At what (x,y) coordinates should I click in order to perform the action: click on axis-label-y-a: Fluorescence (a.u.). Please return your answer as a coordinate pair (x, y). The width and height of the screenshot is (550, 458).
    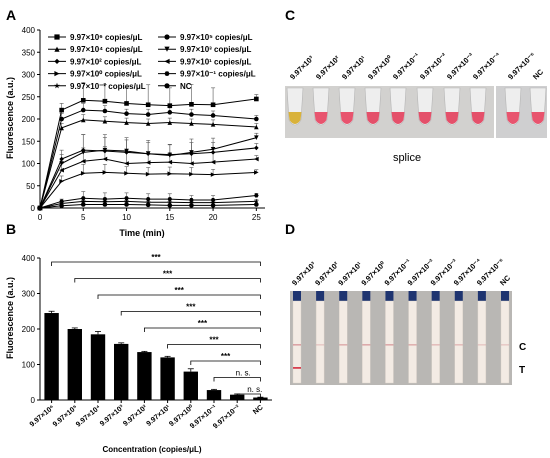
    Looking at the image, I should click on (10, 118).